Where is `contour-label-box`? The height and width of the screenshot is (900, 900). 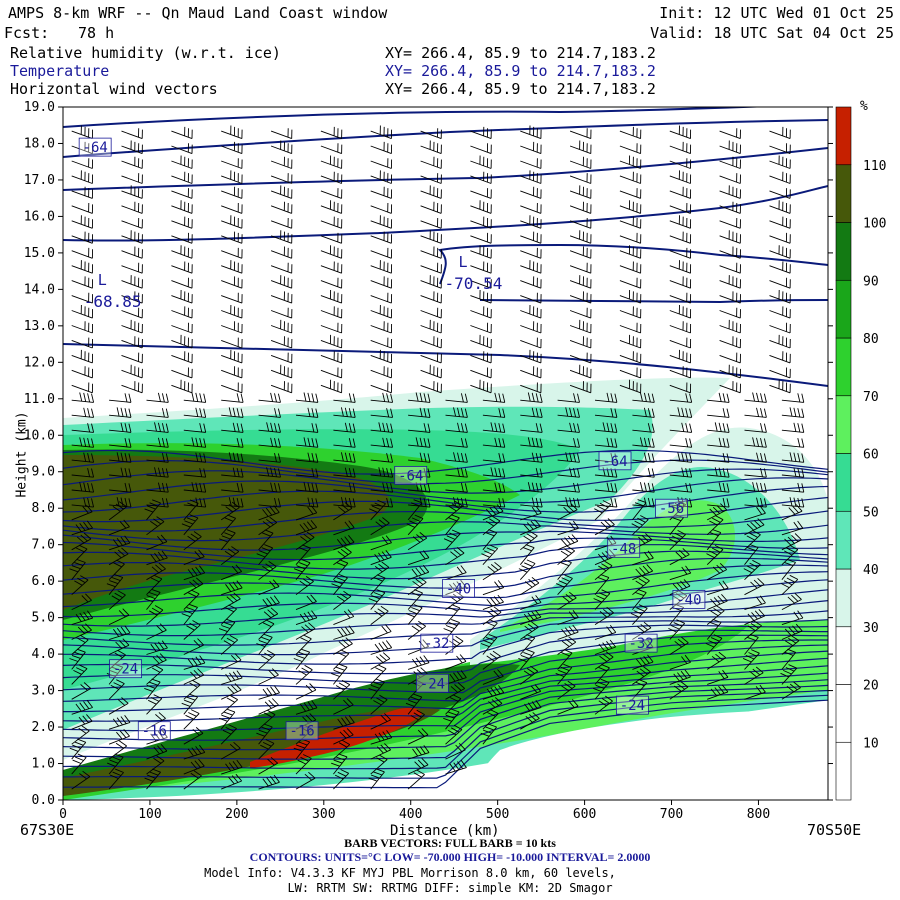
contour-label-box is located at coordinates (641, 643).